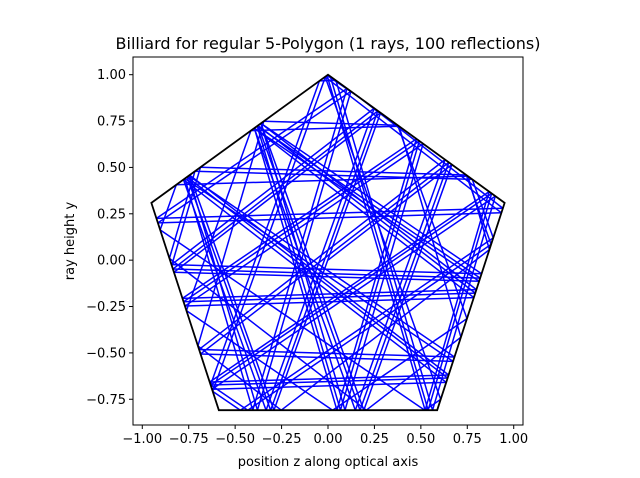  I want to click on x-axis-ticks: −1.00 −0.75 −0.50 −0.25 0.00 0.25 0.50 0.75 1.00, so click(325, 436).